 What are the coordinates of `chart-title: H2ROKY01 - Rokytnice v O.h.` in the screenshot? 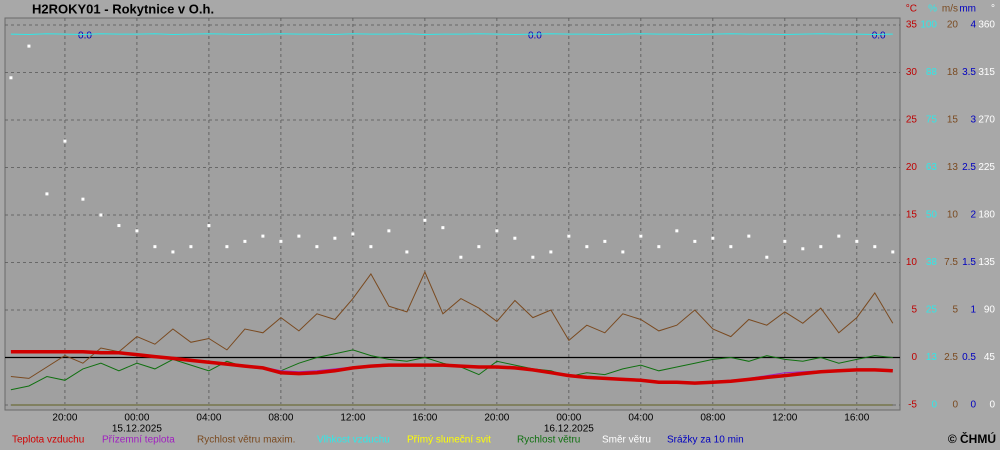 It's located at (123, 8).